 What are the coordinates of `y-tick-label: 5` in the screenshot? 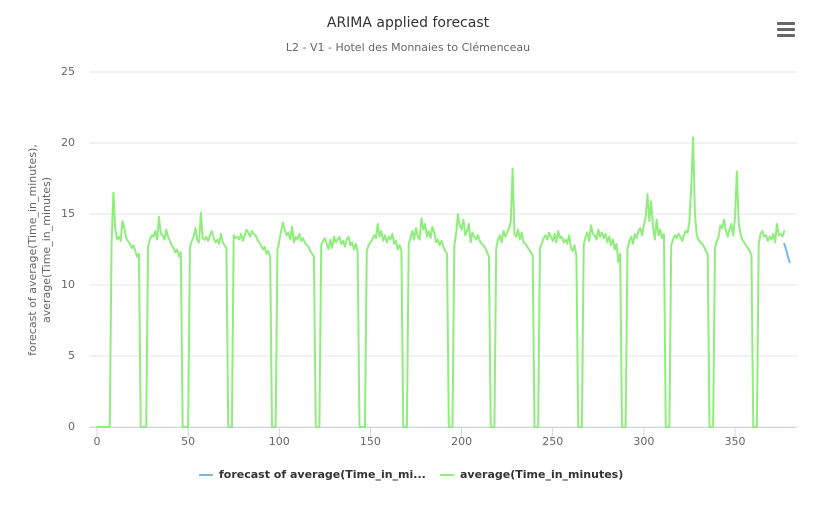 It's located at (71, 355).